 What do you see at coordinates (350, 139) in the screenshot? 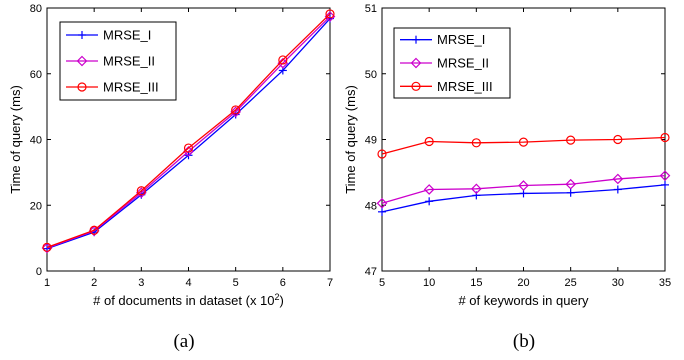
I see `chart-b-ylabel: Time of query (ms)` at bounding box center [350, 139].